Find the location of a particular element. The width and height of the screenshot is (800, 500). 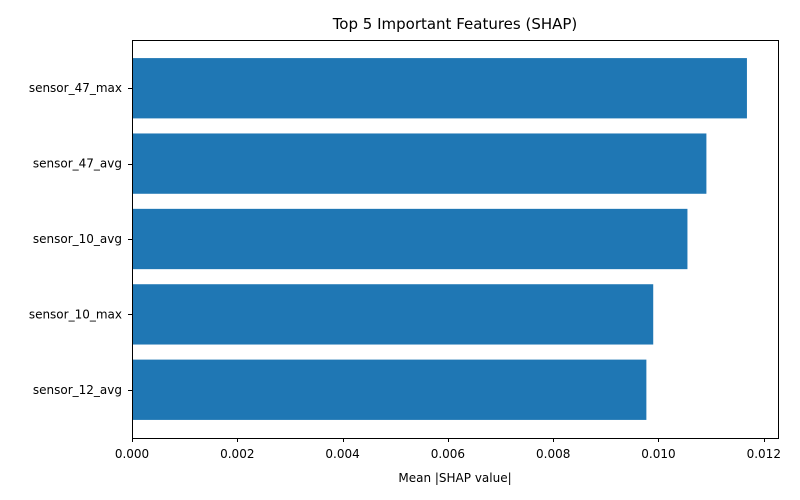

y-tick-label: sensor_47_max is located at coordinates (75, 88).